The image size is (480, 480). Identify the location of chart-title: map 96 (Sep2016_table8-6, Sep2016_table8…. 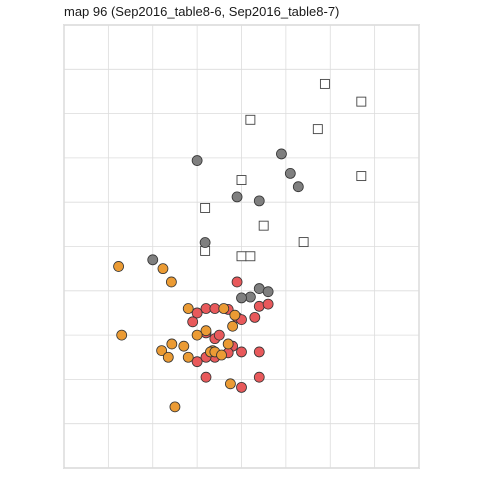
(202, 11).